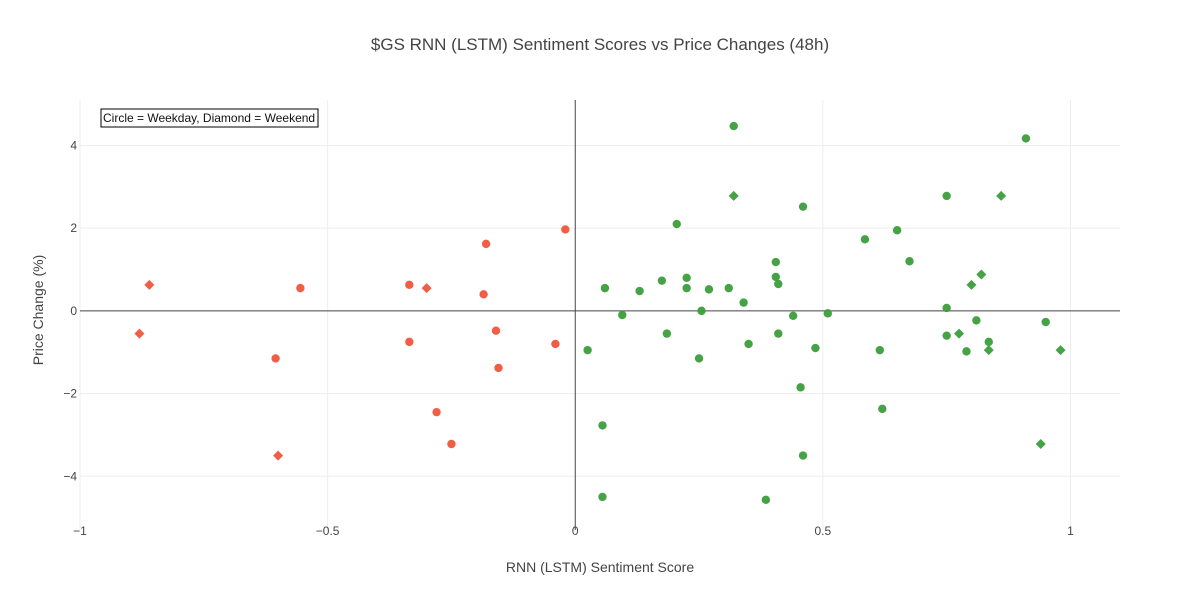  Describe the element at coordinates (823, 531) in the screenshot. I see `x-tick-label: 0.5` at that location.